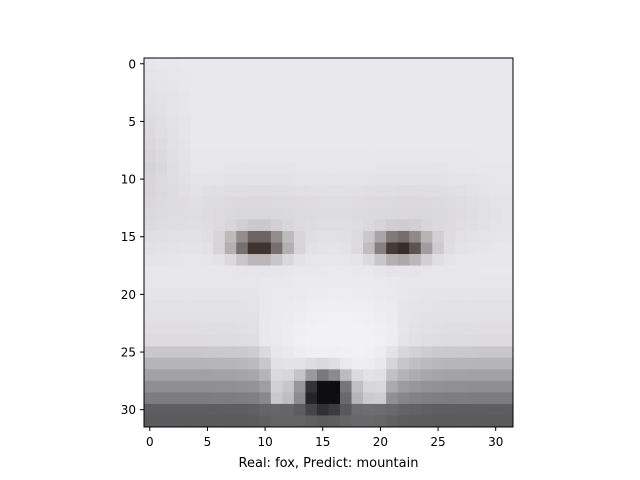 This screenshot has height=480, width=640. Describe the element at coordinates (128, 237) in the screenshot. I see `y-tick-label: 15` at that location.